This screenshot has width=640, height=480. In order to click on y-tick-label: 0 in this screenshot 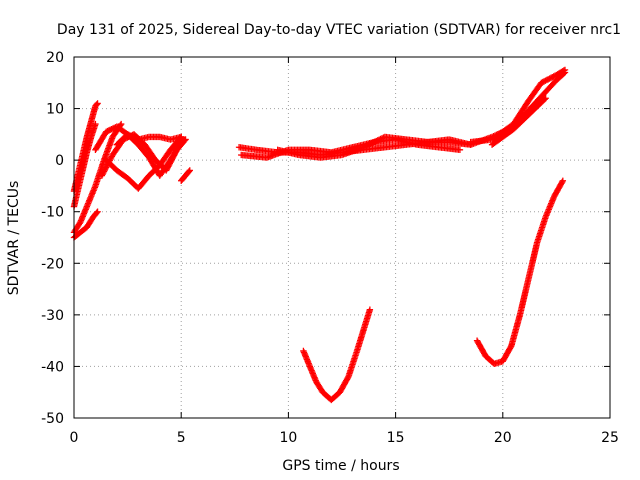, I will do `click(59, 161)`.